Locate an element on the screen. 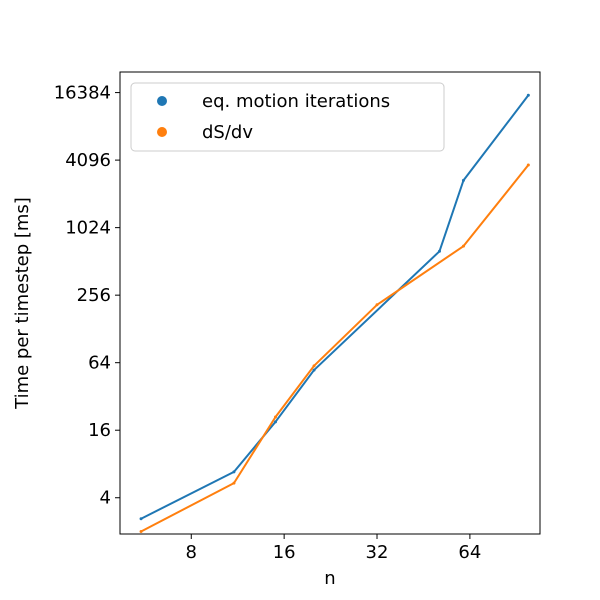  y-tick-label-4096: 4096 is located at coordinates (88, 160).